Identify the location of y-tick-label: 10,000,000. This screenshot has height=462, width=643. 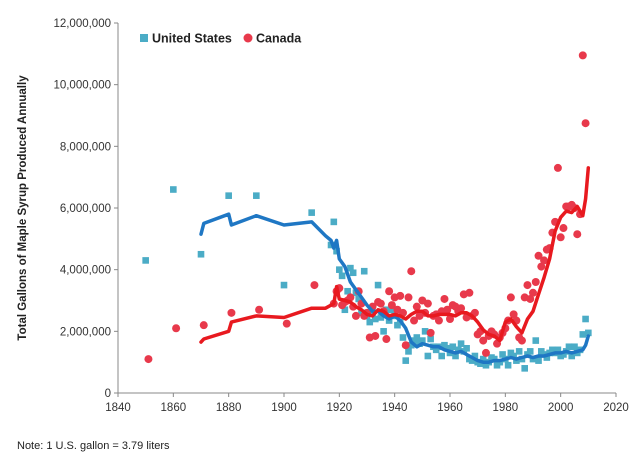
(82, 86).